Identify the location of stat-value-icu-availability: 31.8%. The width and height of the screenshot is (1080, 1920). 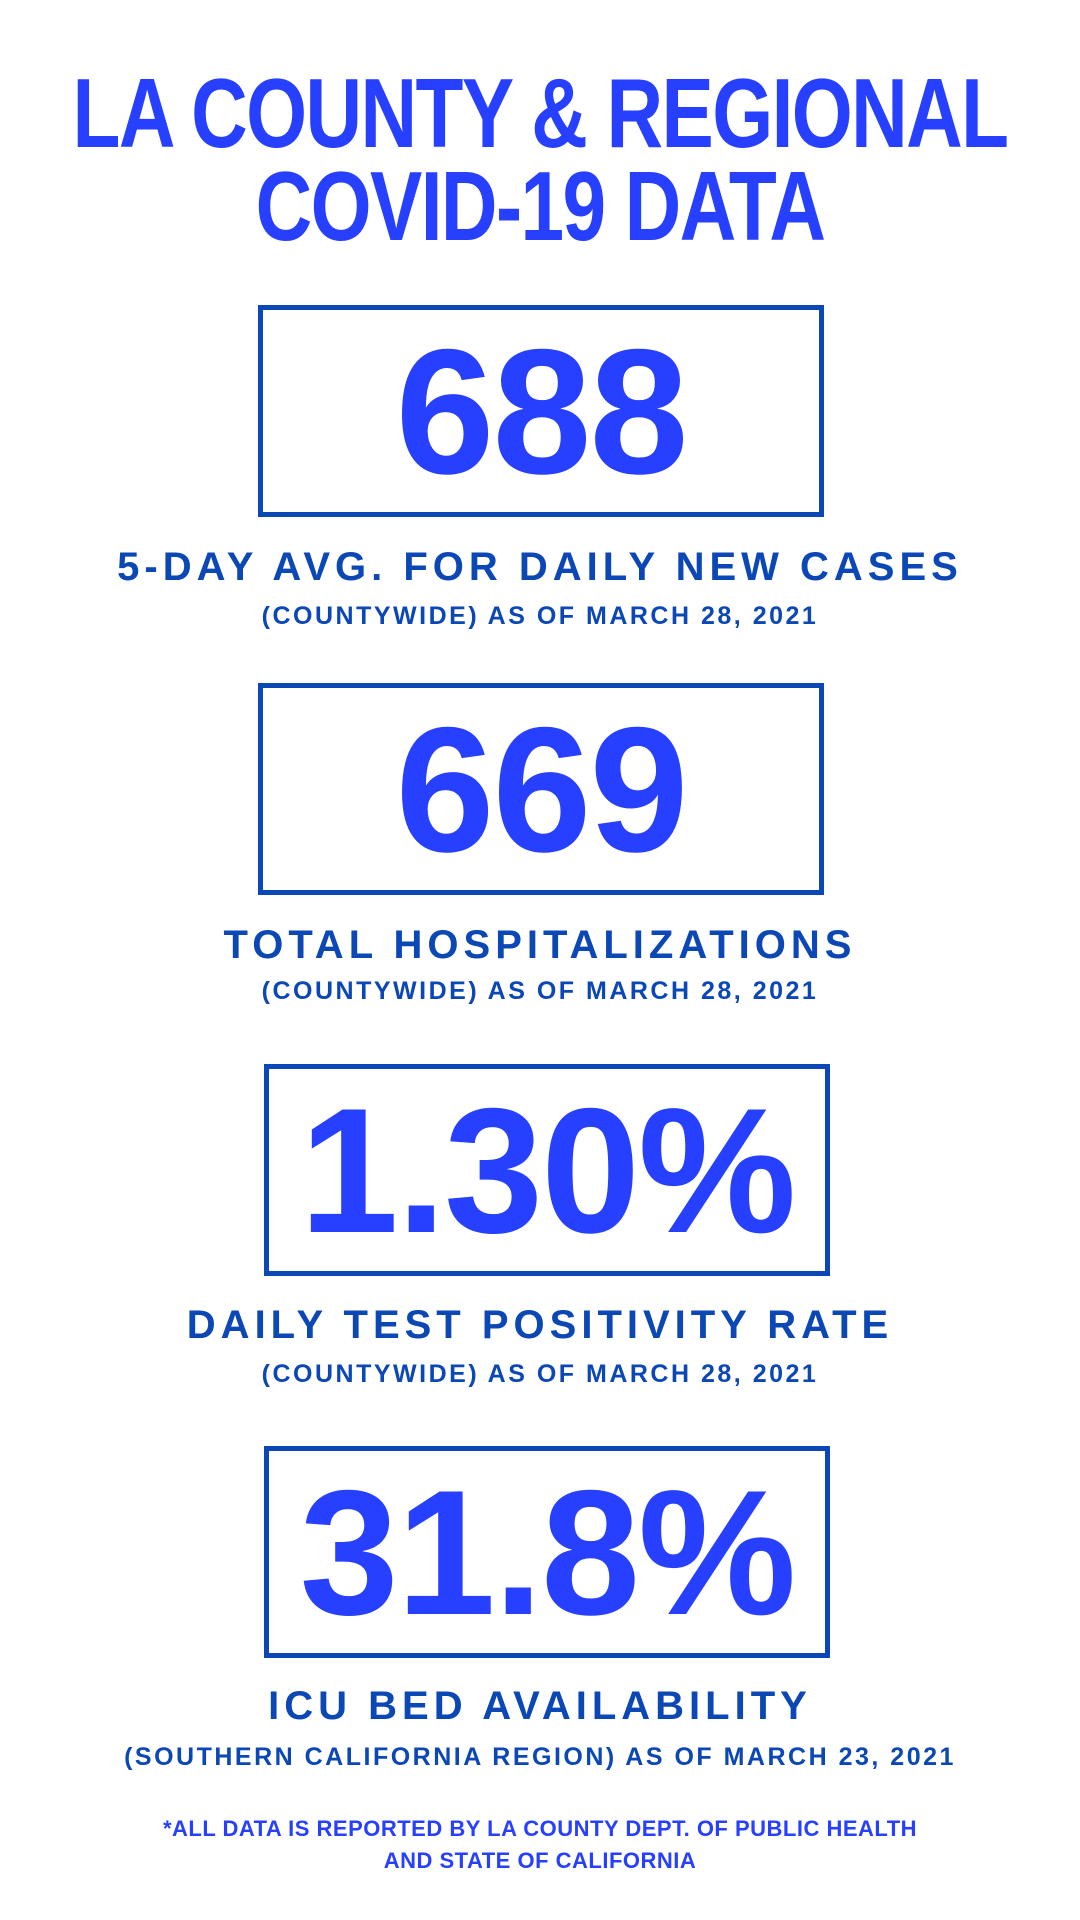
(547, 1552).